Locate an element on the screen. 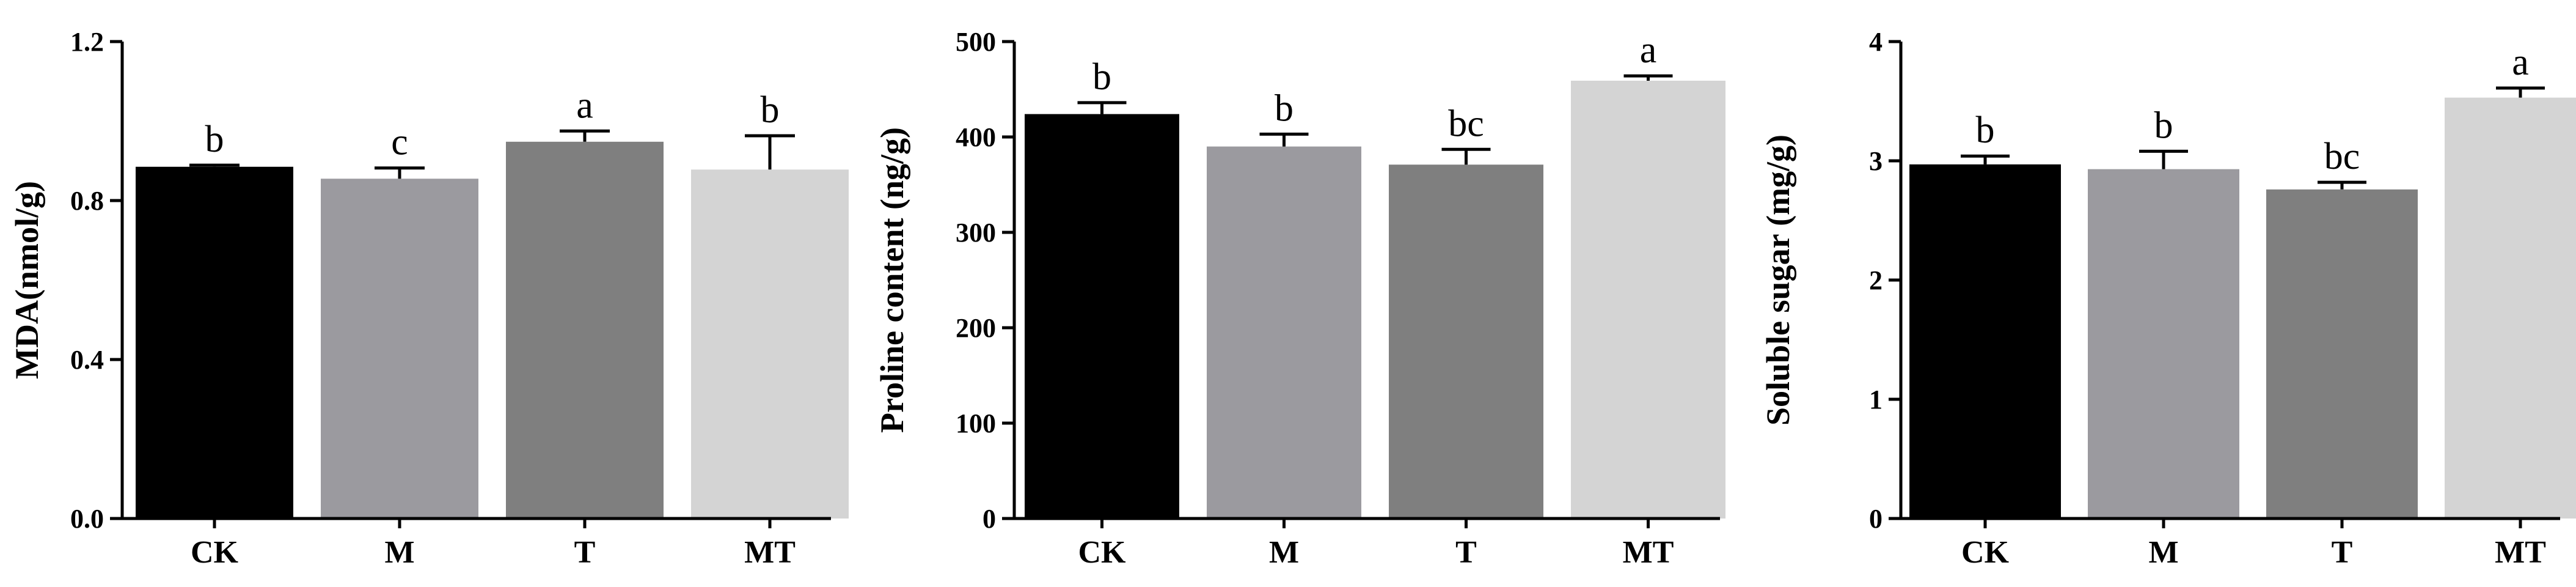  y-tick-label: 2 is located at coordinates (1876, 280).